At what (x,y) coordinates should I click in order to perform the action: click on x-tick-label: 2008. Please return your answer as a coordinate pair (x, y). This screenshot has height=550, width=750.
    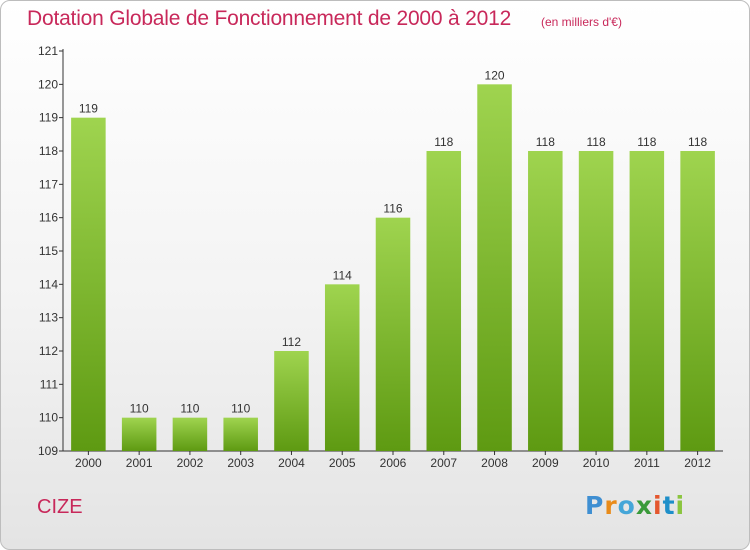
    Looking at the image, I should click on (494, 463).